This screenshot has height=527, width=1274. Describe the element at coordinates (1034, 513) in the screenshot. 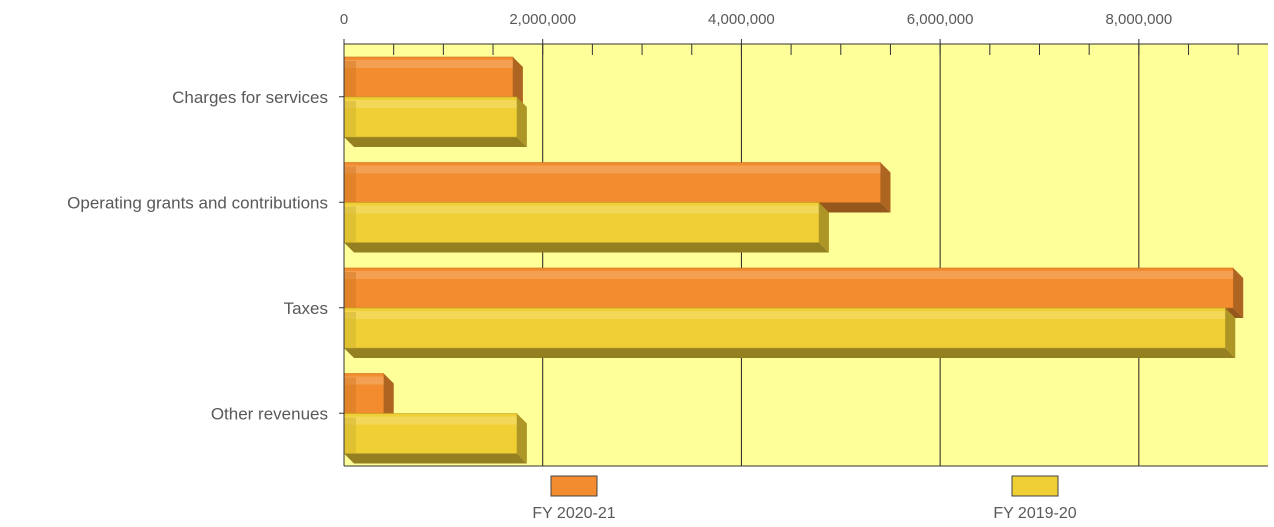

I see `legend-label: FY 2019-20` at that location.